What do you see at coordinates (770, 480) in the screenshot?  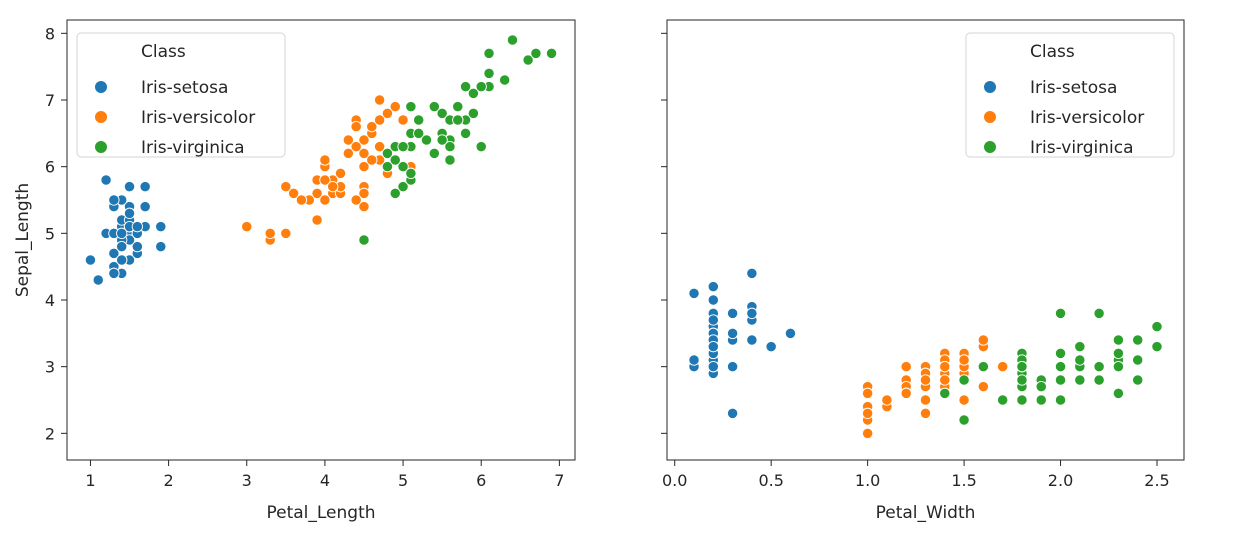 I see `x-tick-label: 0.5` at bounding box center [770, 480].